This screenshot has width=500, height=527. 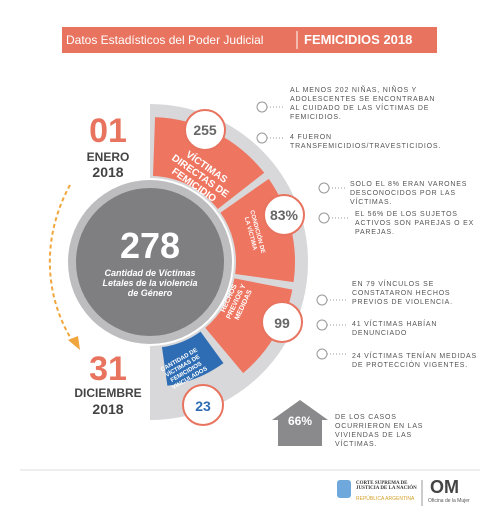 I want to click on home-value: 66%, so click(x=300, y=421).